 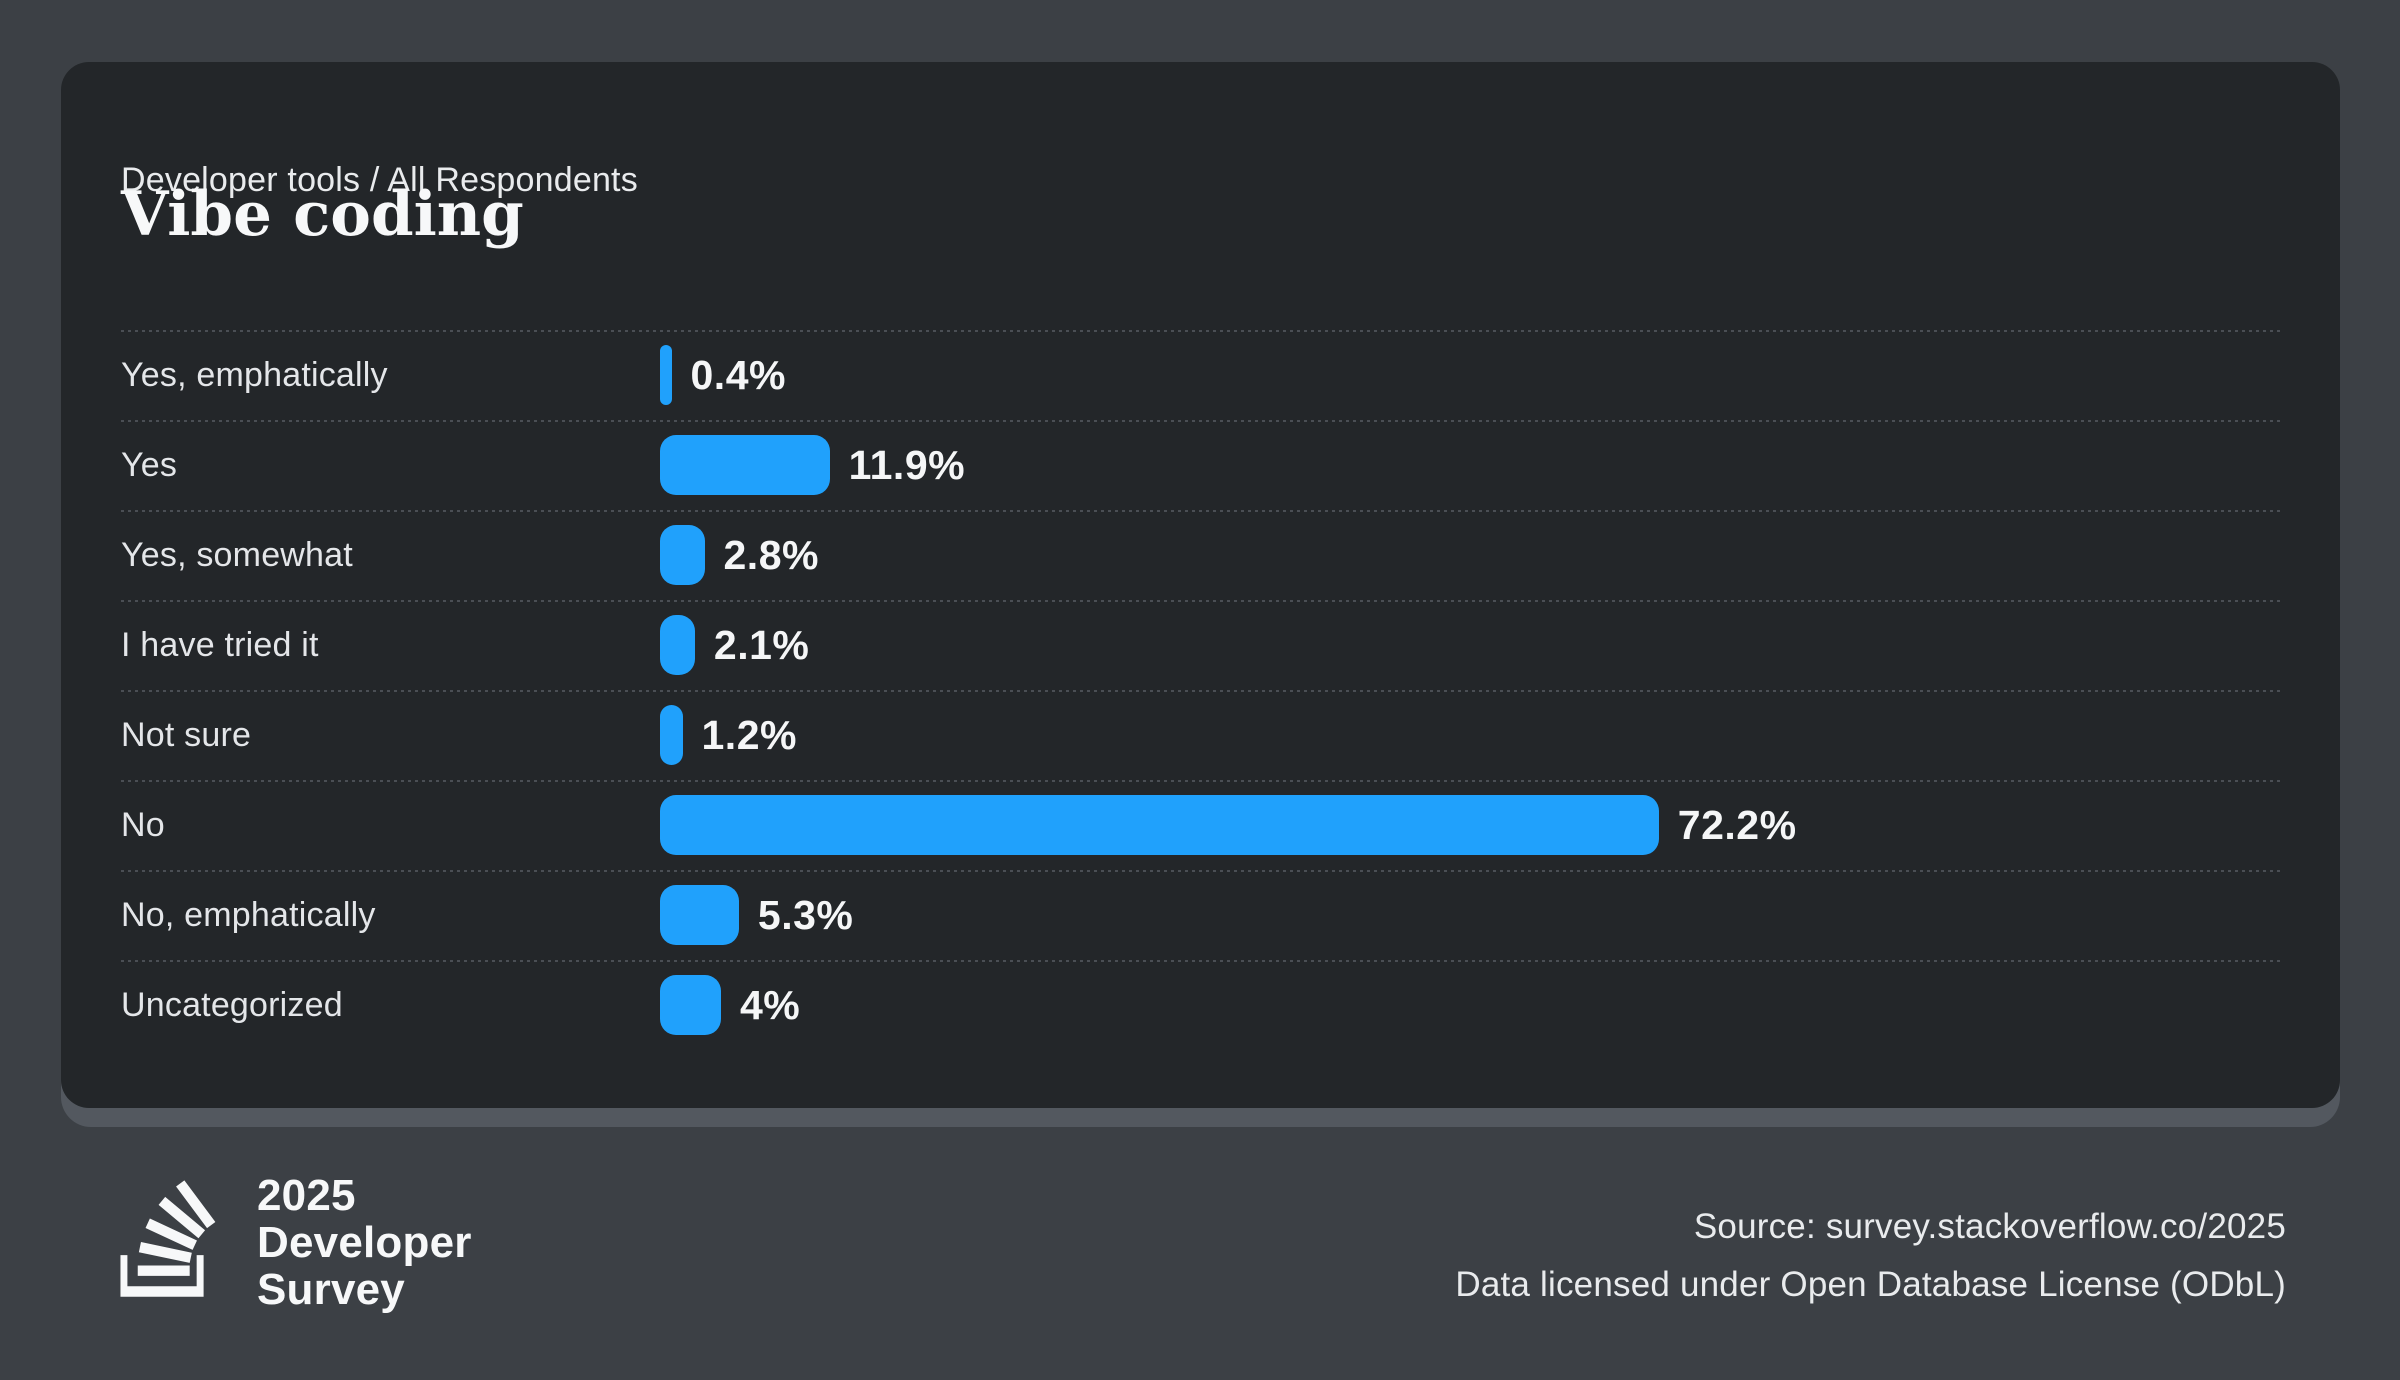 I want to click on row-label: Yes, so click(x=149, y=464).